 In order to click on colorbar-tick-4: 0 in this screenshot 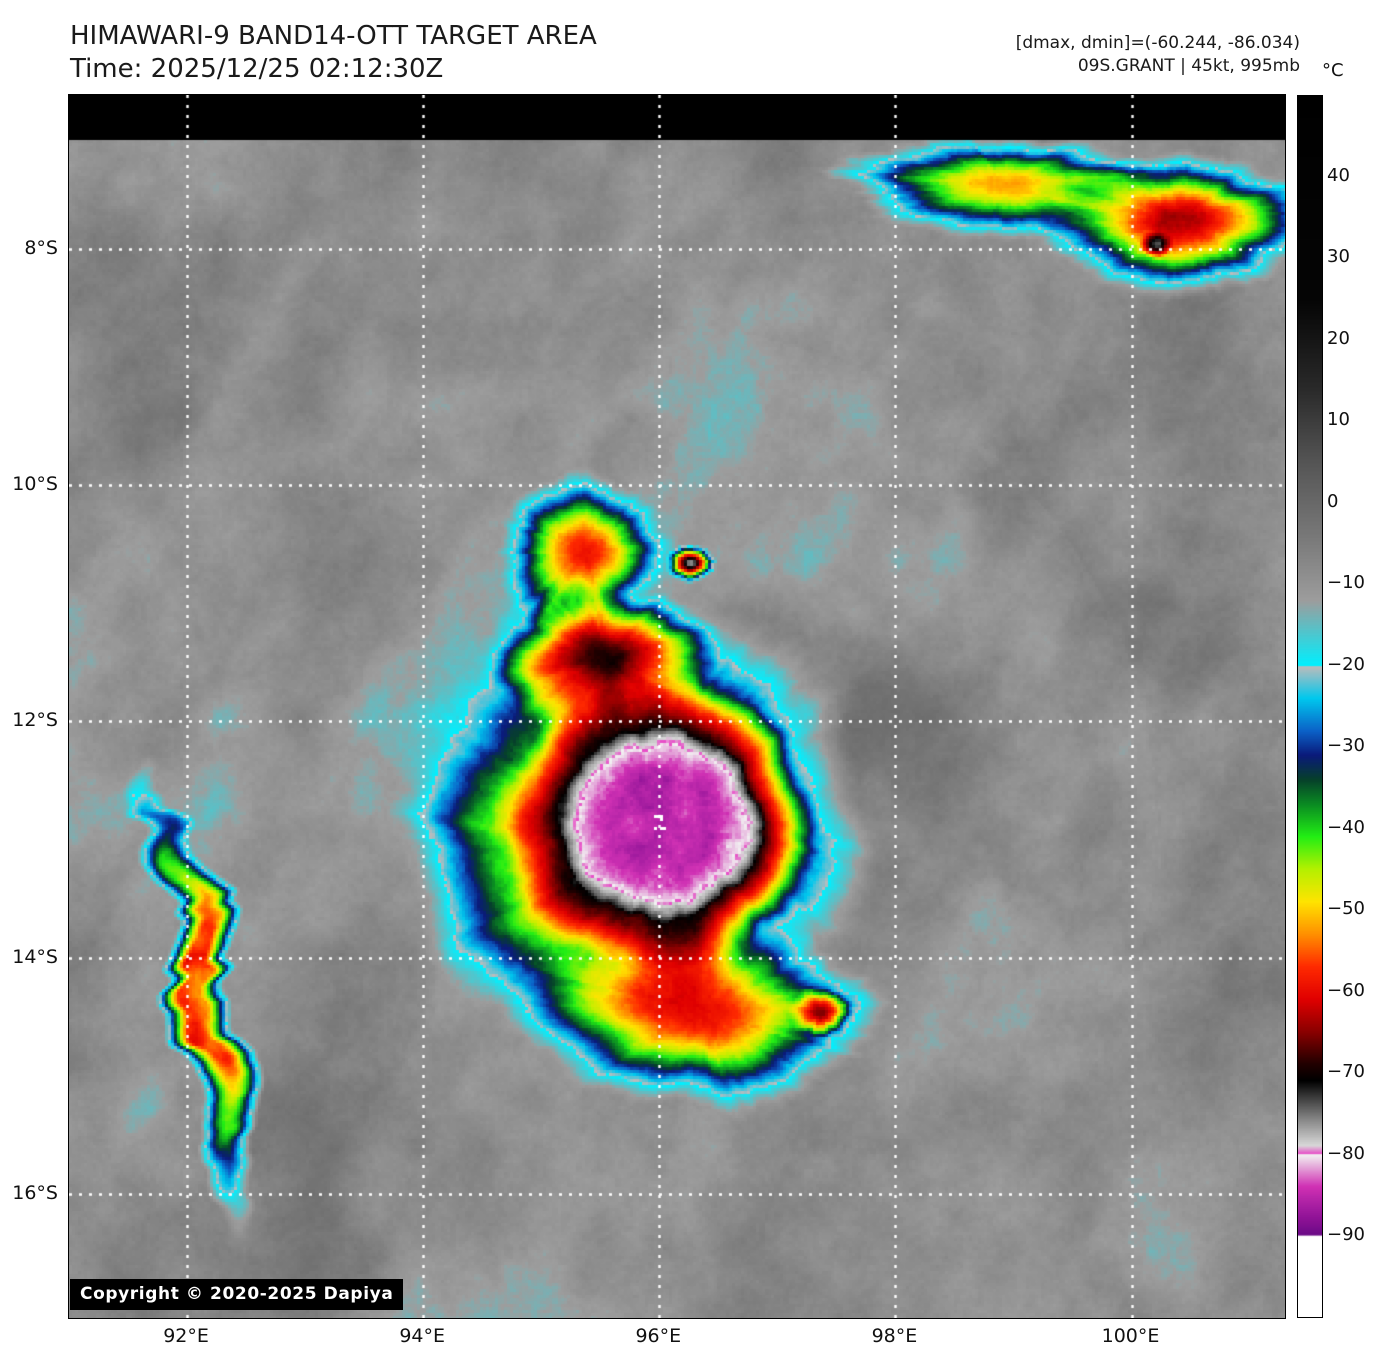, I will do `click(1333, 501)`.